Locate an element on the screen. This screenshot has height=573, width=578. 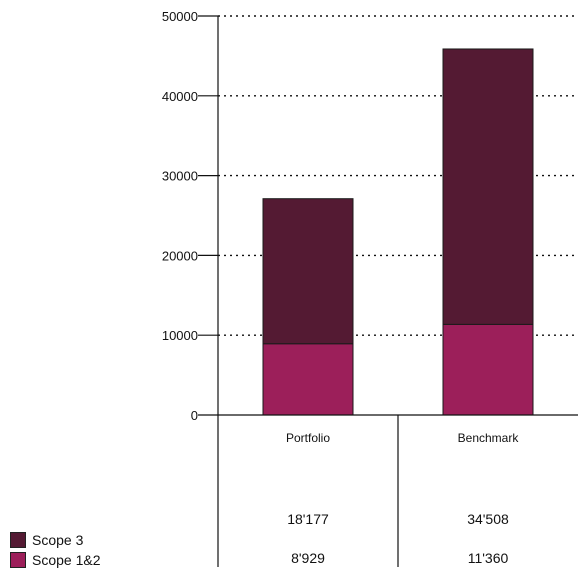
y-tick-label-10000: 10000 is located at coordinates (180, 335).